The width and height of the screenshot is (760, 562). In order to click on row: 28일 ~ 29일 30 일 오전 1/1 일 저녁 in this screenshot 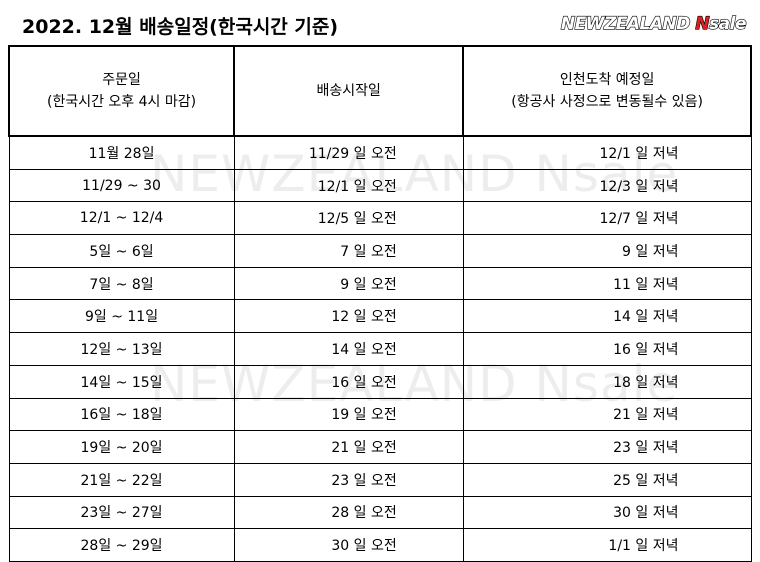, I will do `click(380, 545)`.